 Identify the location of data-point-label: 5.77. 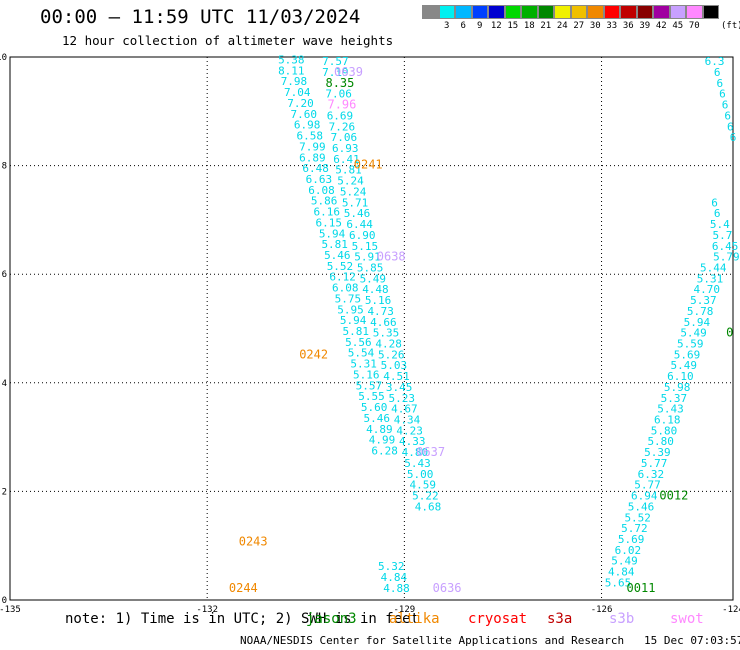
(647, 485).